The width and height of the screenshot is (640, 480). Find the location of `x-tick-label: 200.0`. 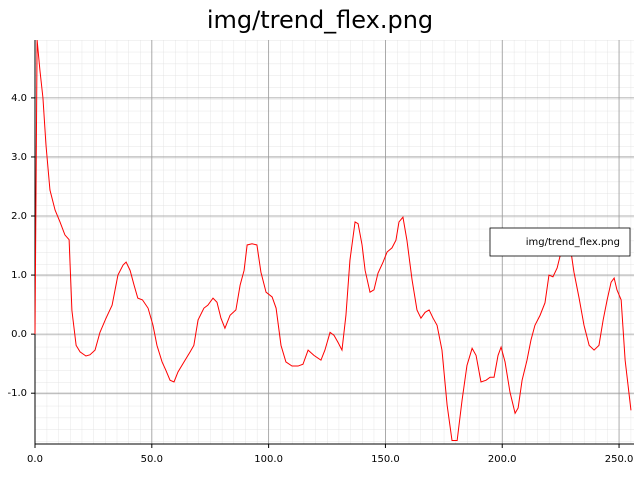

x-tick-label: 200.0 is located at coordinates (502, 459).